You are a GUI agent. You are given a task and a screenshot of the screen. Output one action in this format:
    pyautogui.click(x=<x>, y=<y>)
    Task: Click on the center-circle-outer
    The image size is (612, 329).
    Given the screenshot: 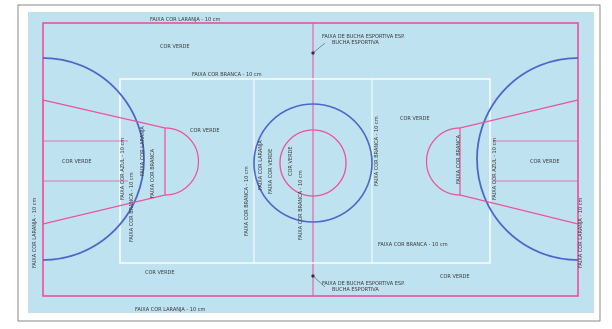 What is the action you would take?
    pyautogui.click(x=313, y=163)
    